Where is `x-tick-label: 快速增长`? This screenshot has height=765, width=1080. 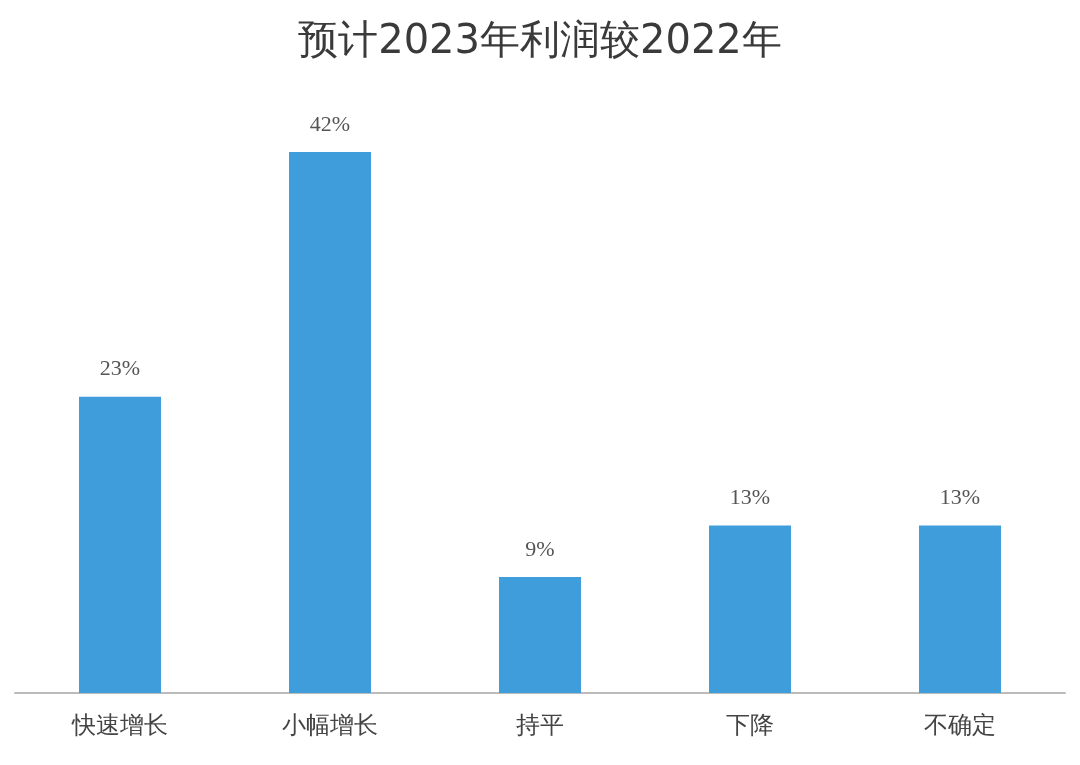
x-tick-label: 快速增长 is located at coordinates (119, 725).